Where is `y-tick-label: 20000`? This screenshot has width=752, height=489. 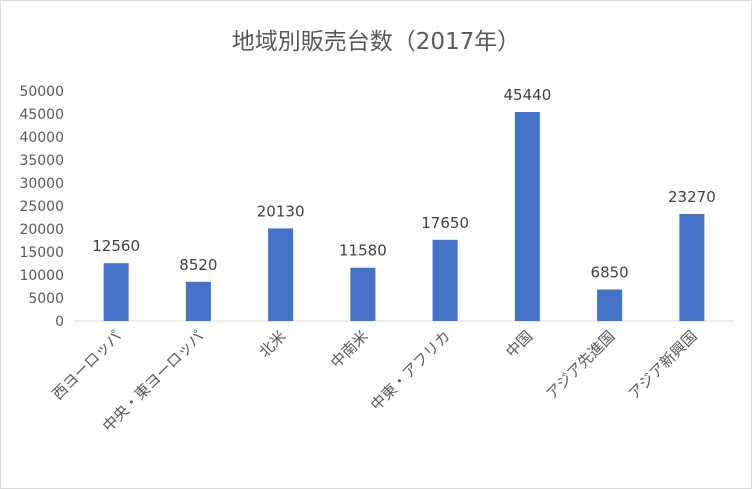 y-tick-label: 20000 is located at coordinates (41, 230).